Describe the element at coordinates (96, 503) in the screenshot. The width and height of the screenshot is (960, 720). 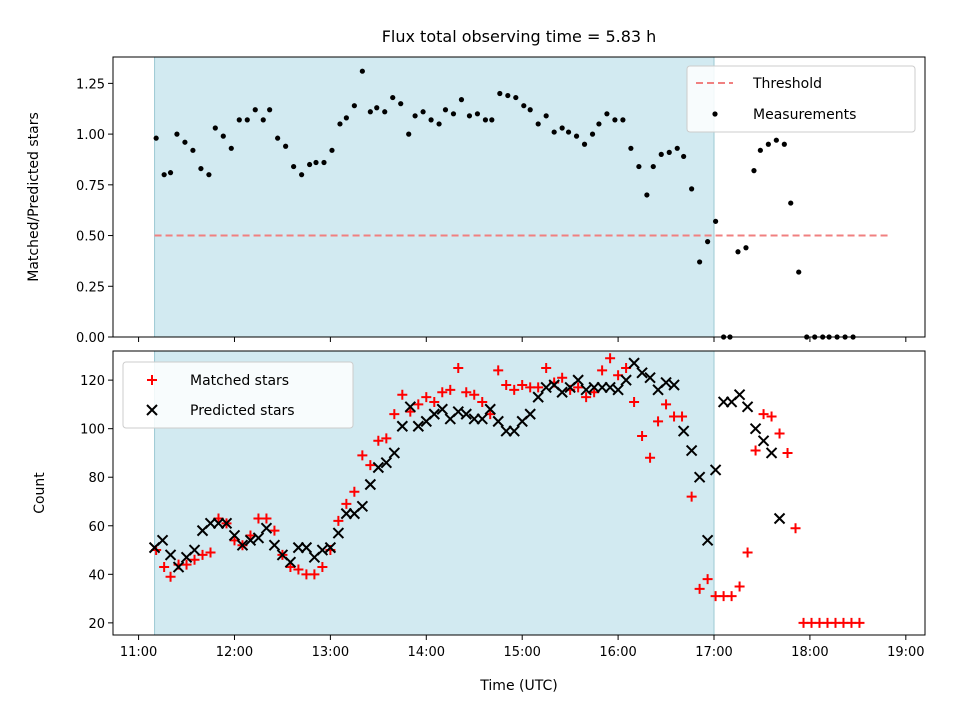
I see `bottom-panel-y-axis: 20 40 60 80 100 120` at that location.